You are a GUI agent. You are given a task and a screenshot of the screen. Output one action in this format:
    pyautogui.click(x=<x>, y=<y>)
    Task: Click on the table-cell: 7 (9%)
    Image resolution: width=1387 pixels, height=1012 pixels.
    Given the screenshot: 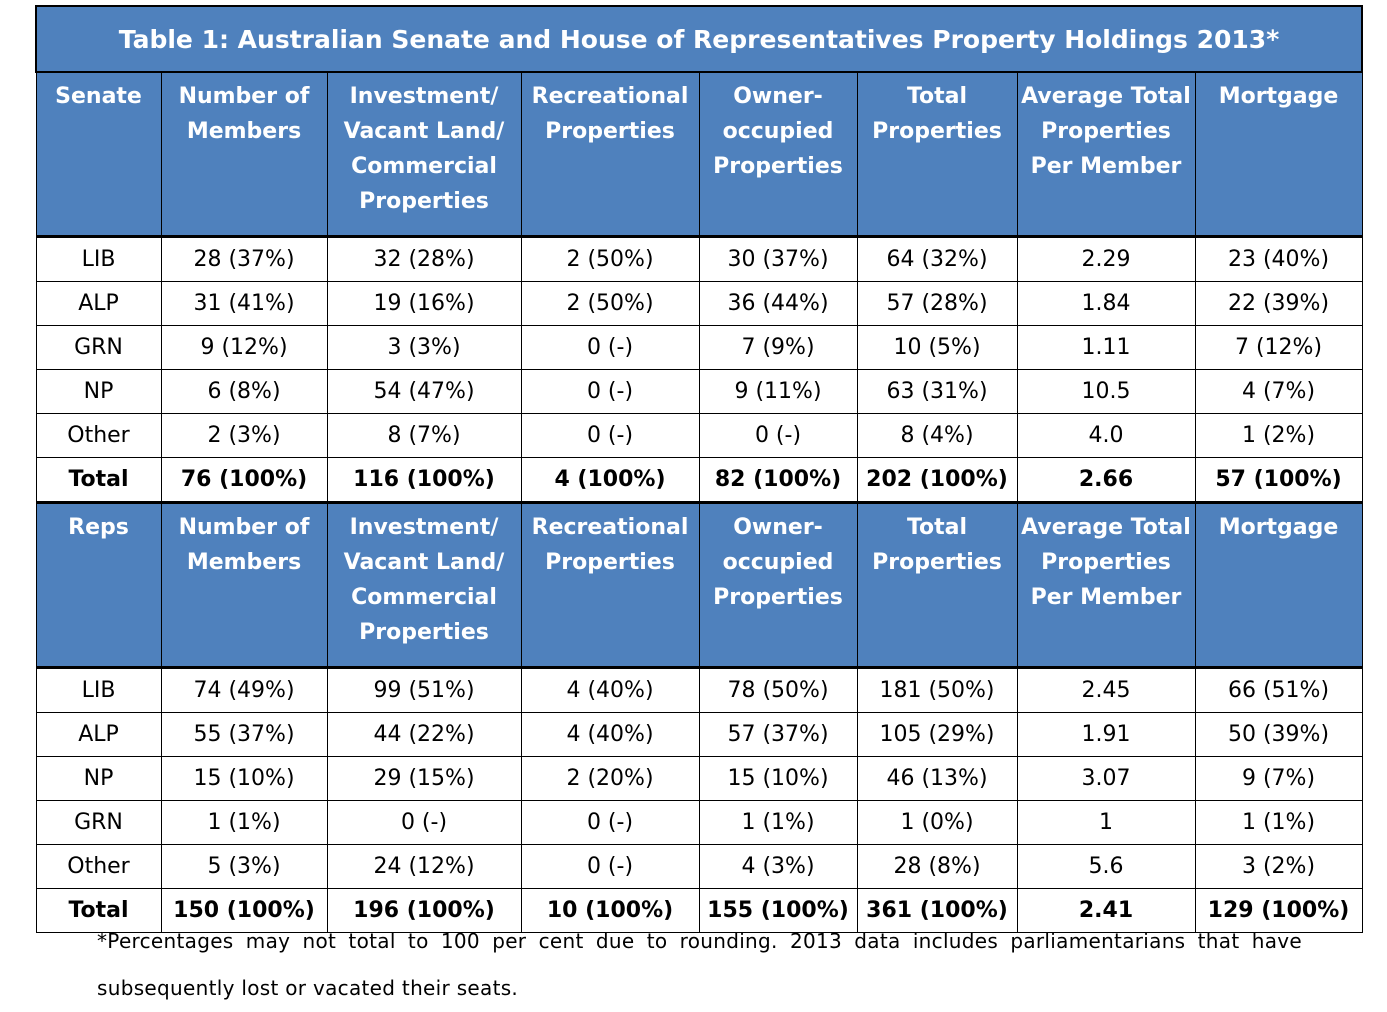 What is the action you would take?
    pyautogui.click(x=778, y=347)
    